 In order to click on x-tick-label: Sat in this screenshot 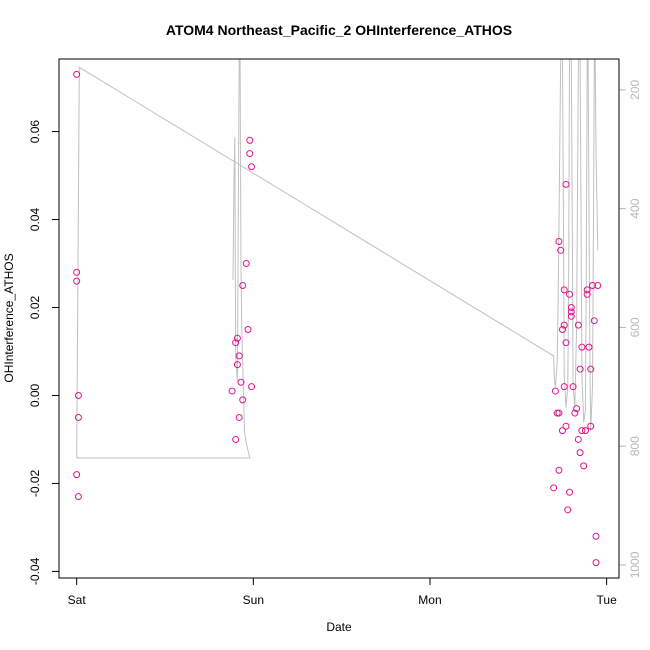, I will do `click(77, 600)`.